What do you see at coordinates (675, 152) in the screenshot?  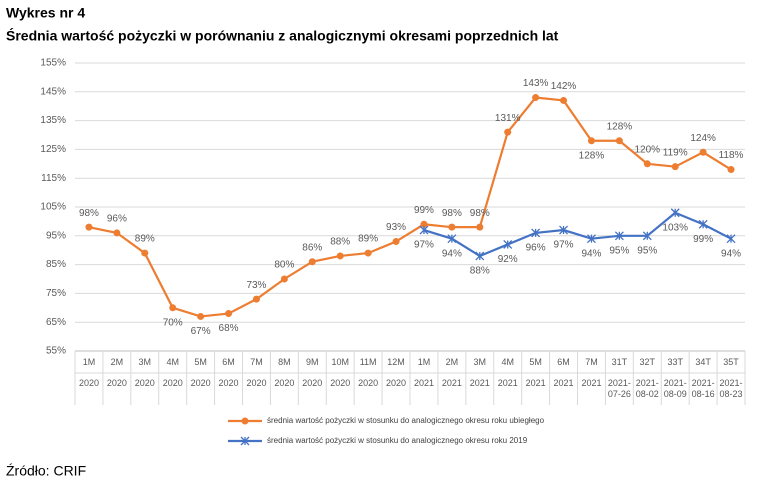 I see `data-label: 119%` at bounding box center [675, 152].